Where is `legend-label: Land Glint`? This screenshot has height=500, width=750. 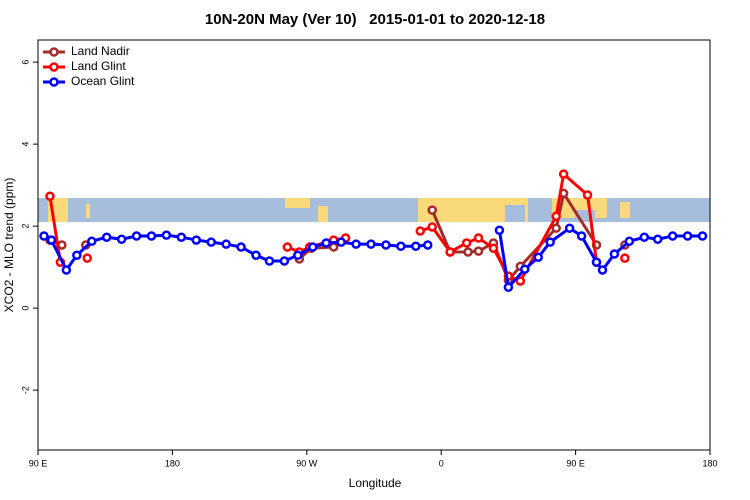 legend-label: Land Glint is located at coordinates (98, 66).